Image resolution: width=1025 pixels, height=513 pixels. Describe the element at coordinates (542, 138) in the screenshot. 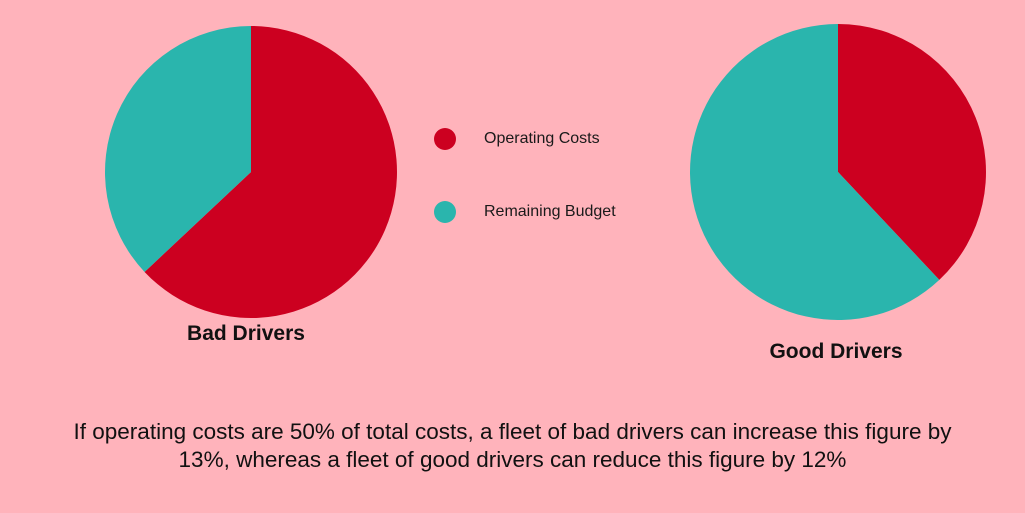

I see `legend-label-operating-costs: Operating Costs` at that location.